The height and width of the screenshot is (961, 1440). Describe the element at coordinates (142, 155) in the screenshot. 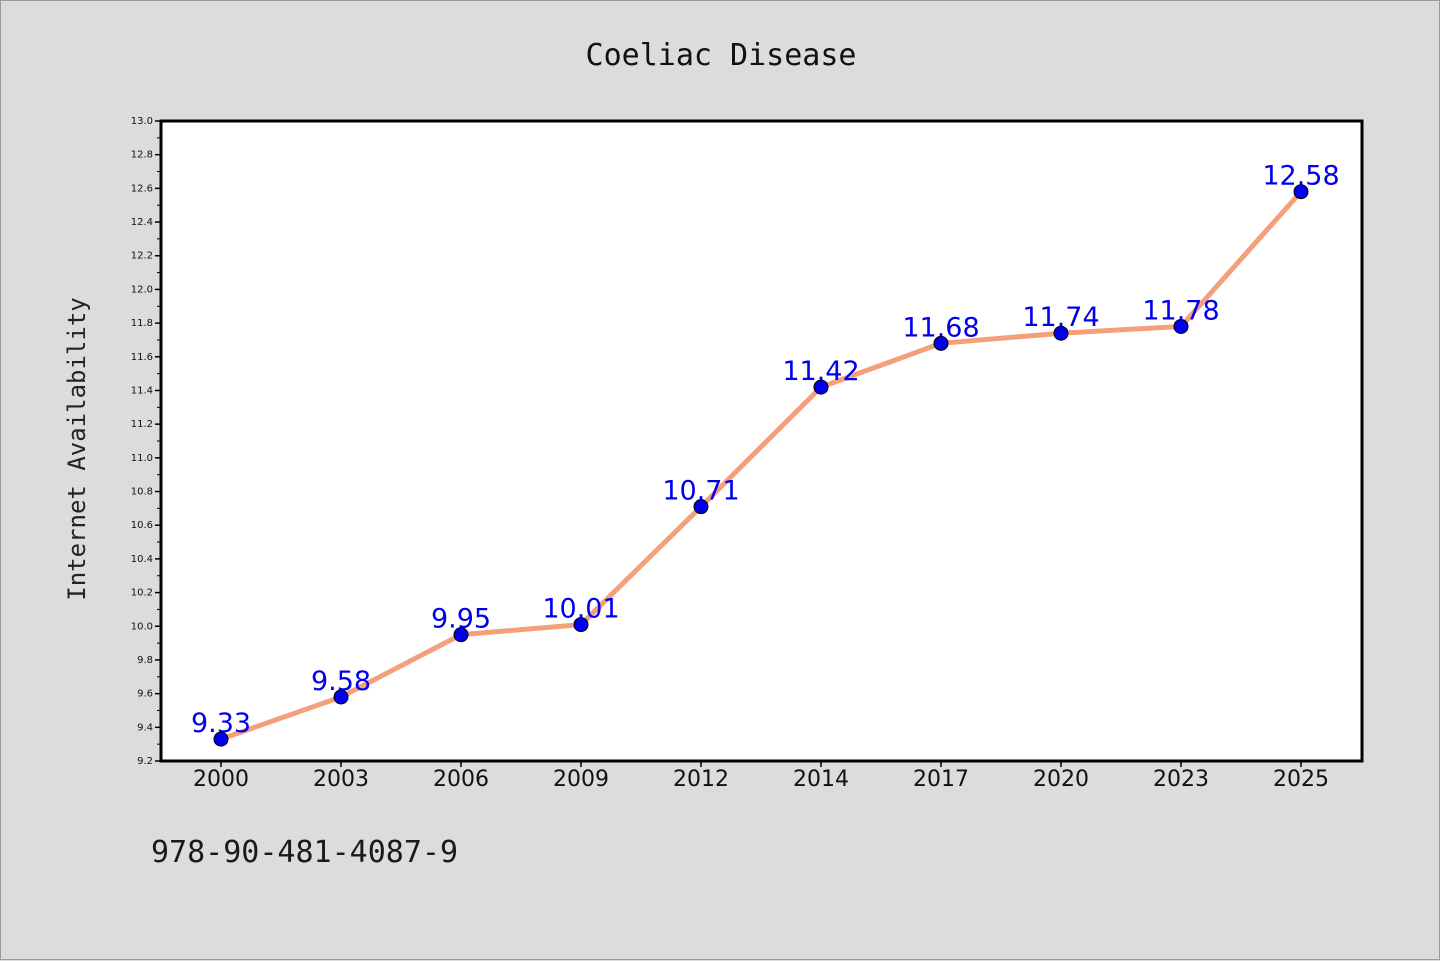

I see `y-tick-label: 12.8` at that location.